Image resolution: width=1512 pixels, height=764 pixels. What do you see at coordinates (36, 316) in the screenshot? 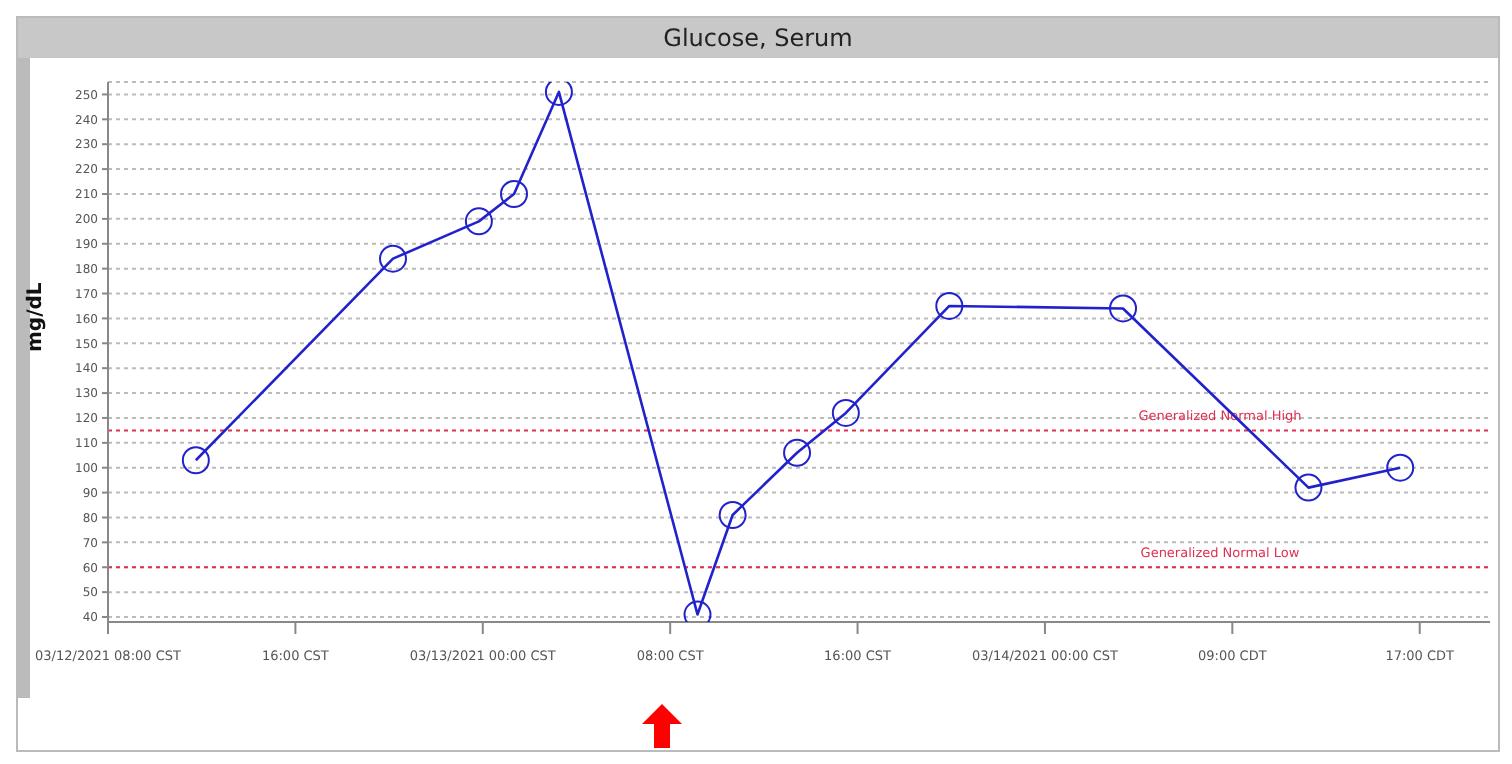
I see `y-axis-title: mg/dL` at bounding box center [36, 316].